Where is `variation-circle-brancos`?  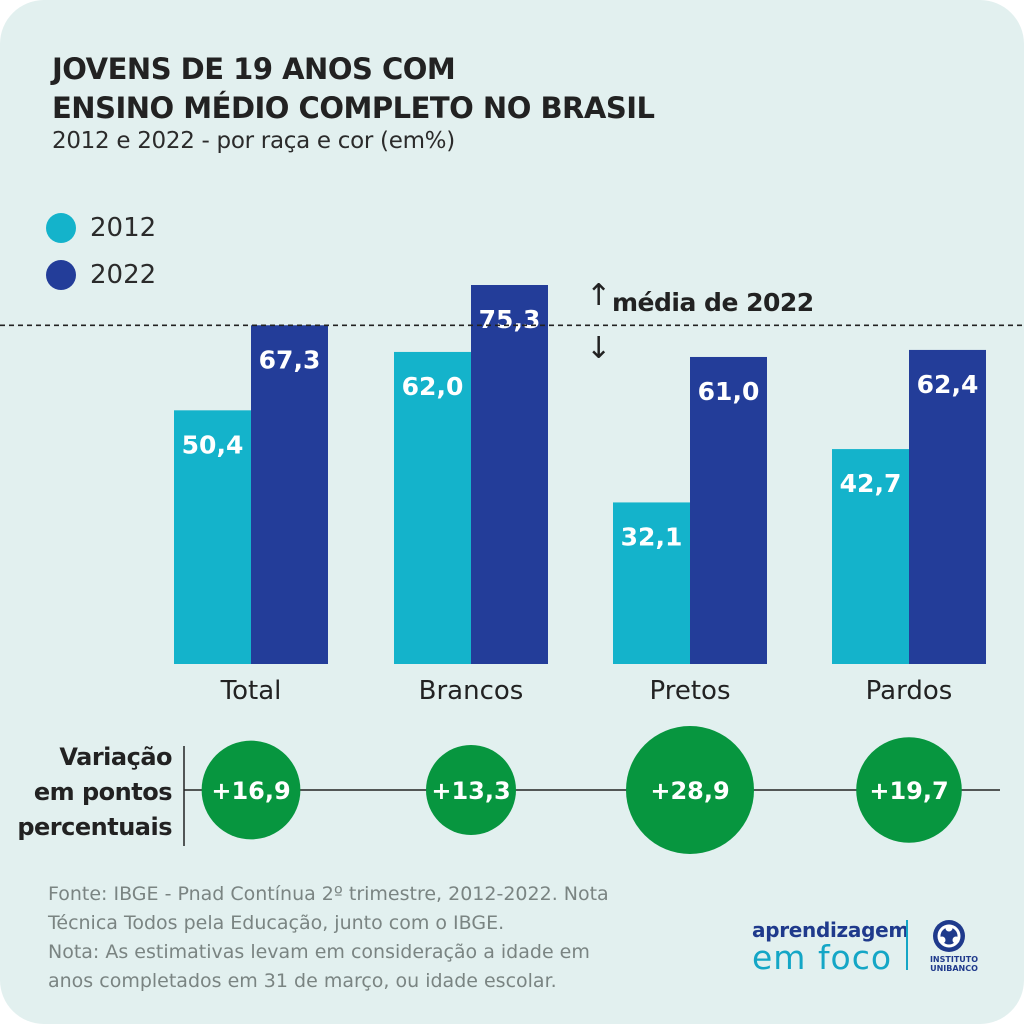 variation-circle-brancos is located at coordinates (471, 790).